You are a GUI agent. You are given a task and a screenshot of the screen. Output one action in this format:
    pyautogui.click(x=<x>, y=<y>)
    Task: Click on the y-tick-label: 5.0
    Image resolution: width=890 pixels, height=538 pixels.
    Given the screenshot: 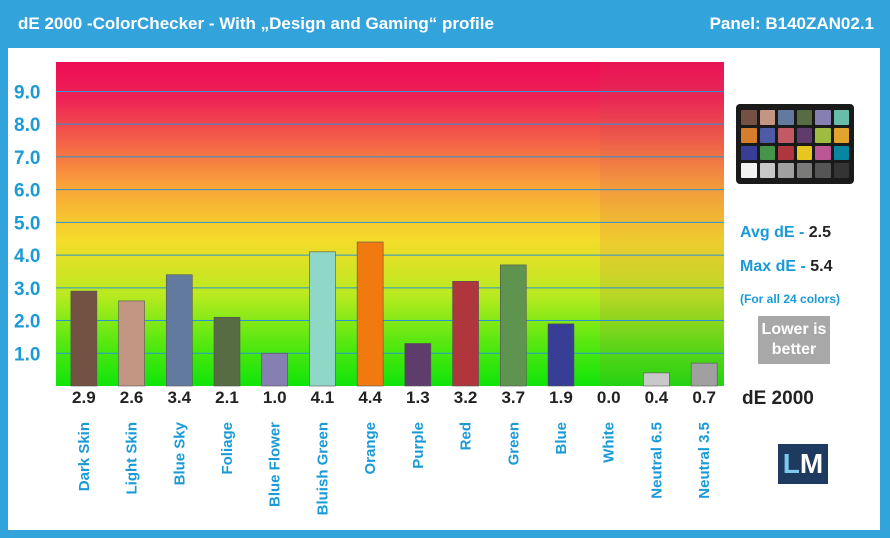 What is the action you would take?
    pyautogui.click(x=27, y=223)
    